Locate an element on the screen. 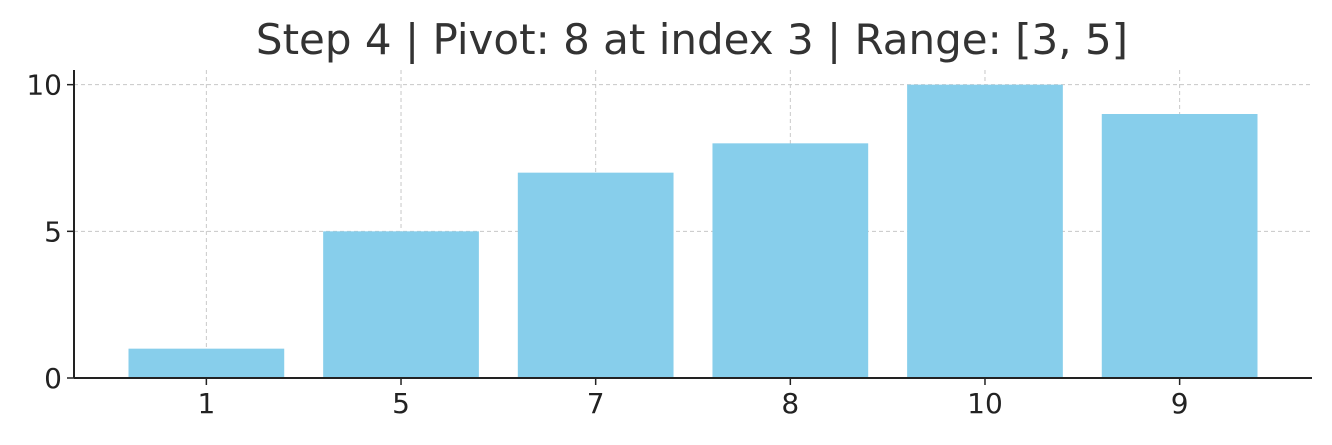 The width and height of the screenshot is (1332, 445). y-tick-label: 0 is located at coordinates (53, 378).